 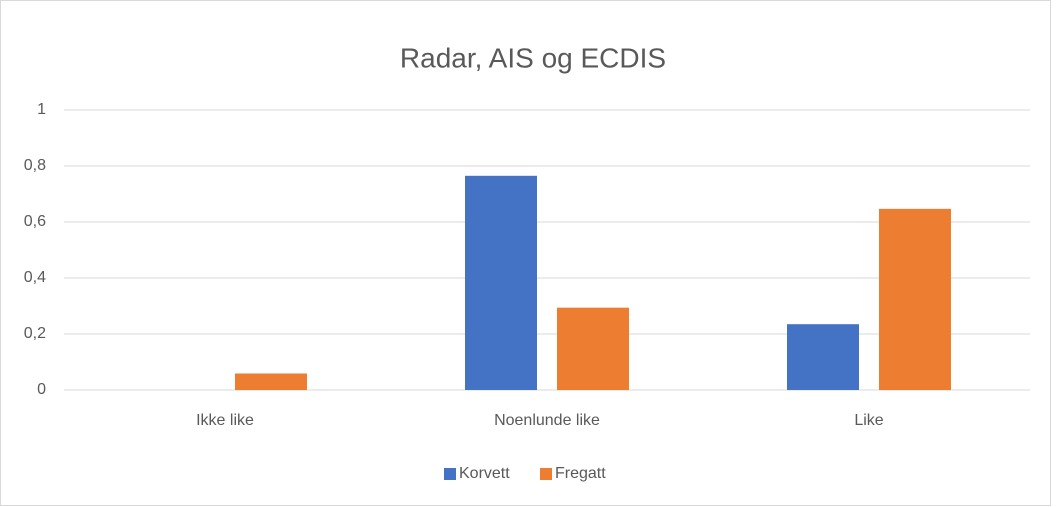 I want to click on chart-title: Radar, AIS og ECDIS, so click(x=533, y=57).